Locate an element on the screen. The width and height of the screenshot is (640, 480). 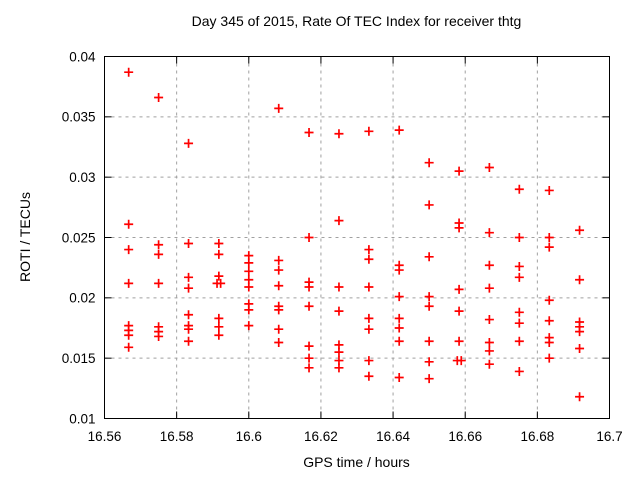
x-tick-label: 16.62 is located at coordinates (321, 436).